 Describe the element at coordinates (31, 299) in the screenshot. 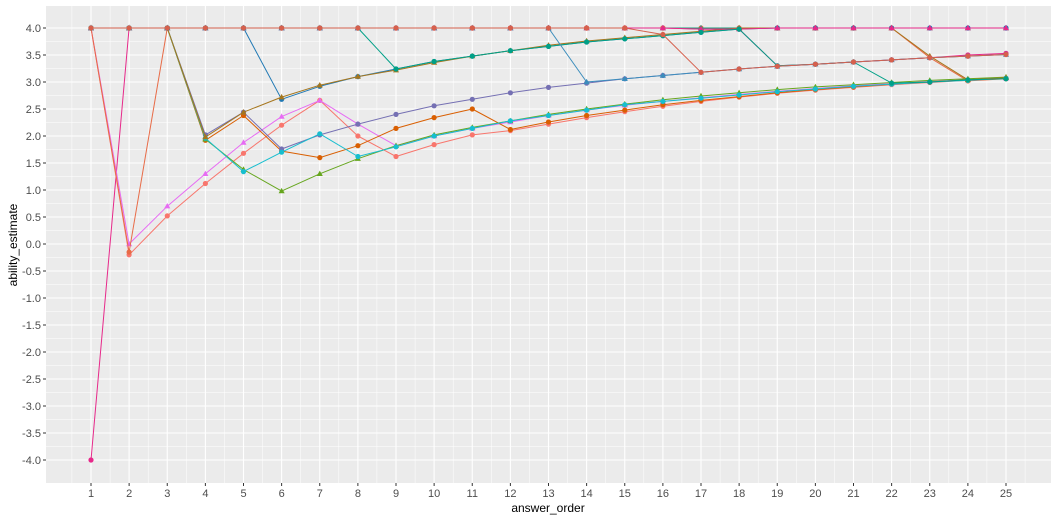

I see `y-tick-label: -1.0` at that location.